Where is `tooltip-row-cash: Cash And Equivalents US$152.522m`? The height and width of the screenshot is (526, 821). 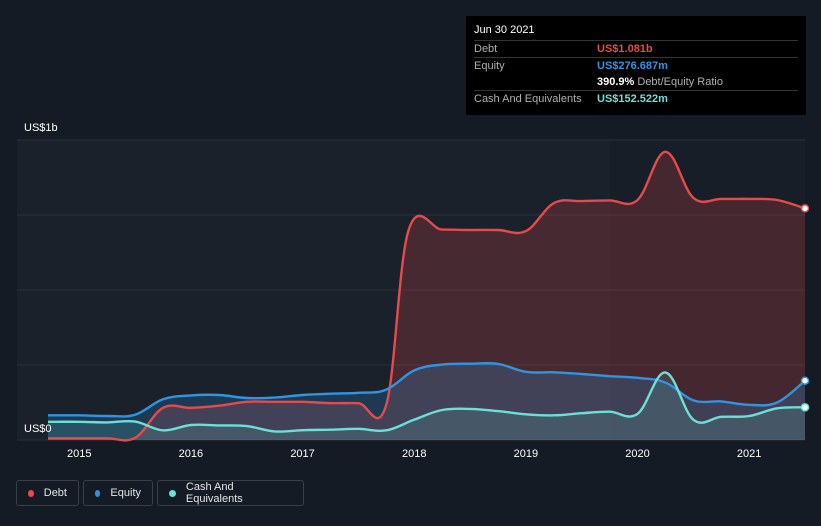 tooltip-row-cash: Cash And Equivalents US$152.522m is located at coordinates (636, 99).